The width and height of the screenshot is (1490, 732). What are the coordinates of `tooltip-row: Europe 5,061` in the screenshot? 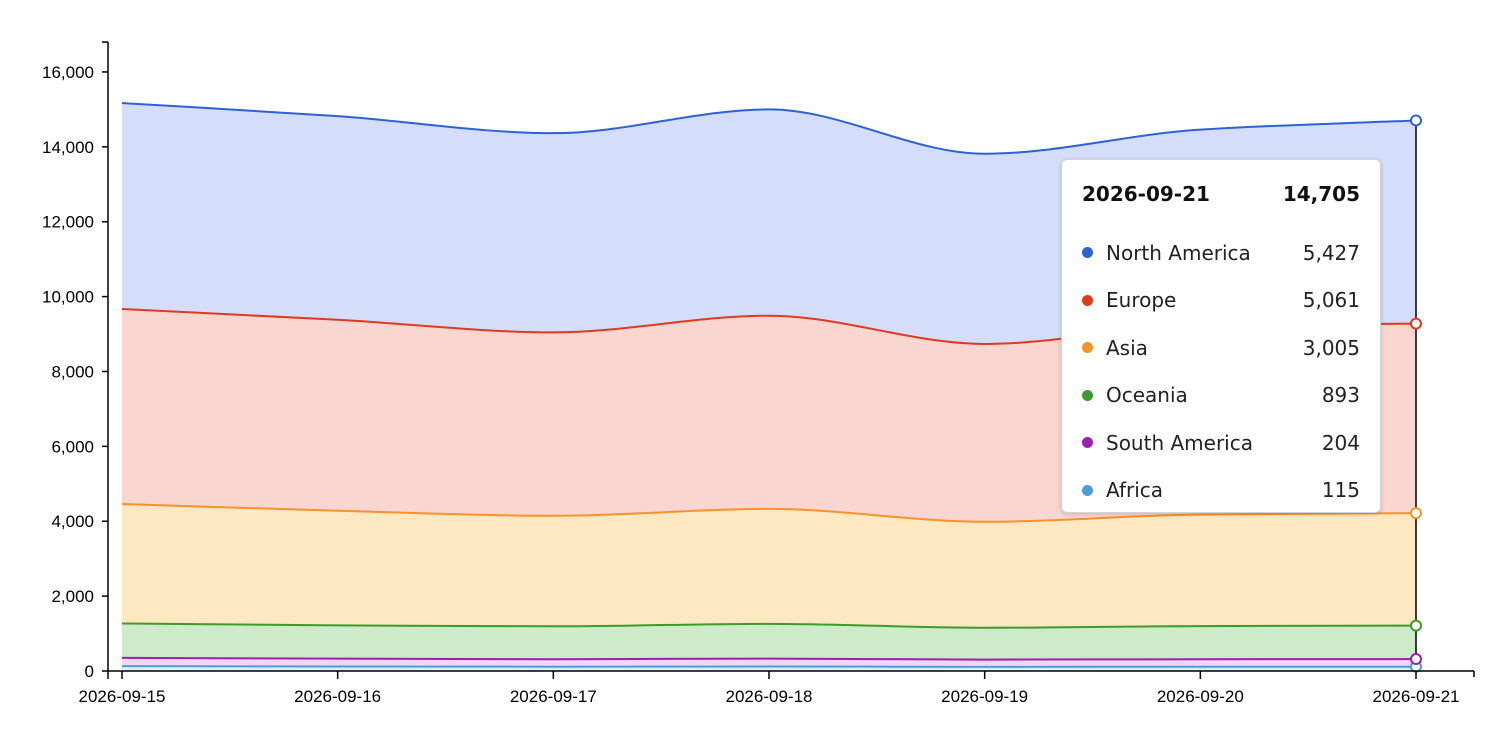 It's located at (1221, 301).